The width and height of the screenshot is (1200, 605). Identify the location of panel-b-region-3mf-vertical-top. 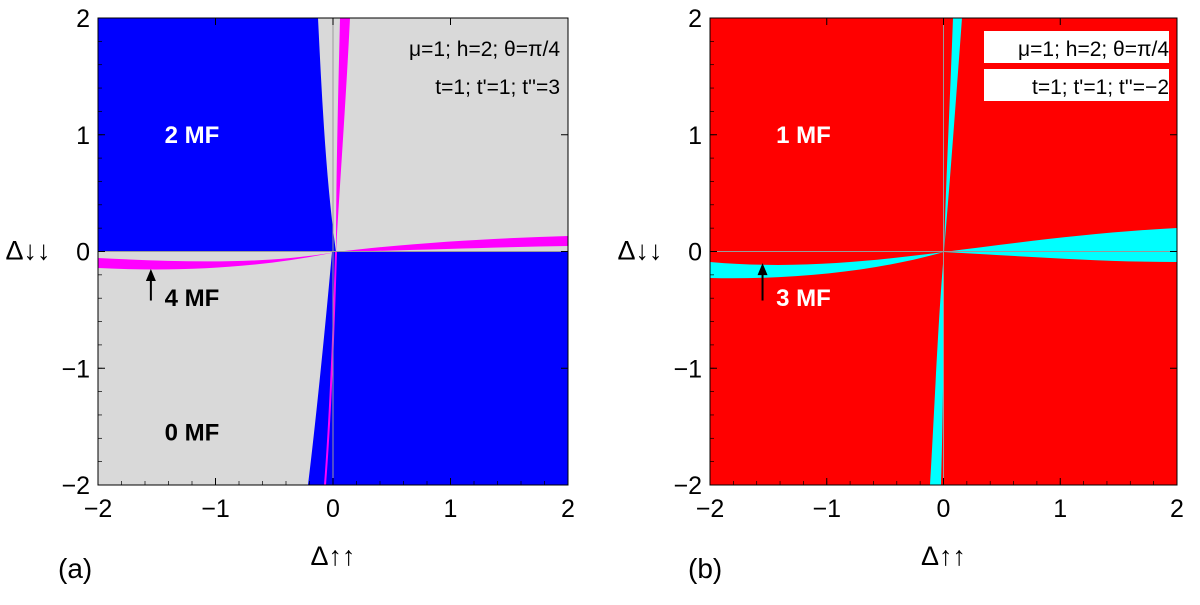
(953, 135).